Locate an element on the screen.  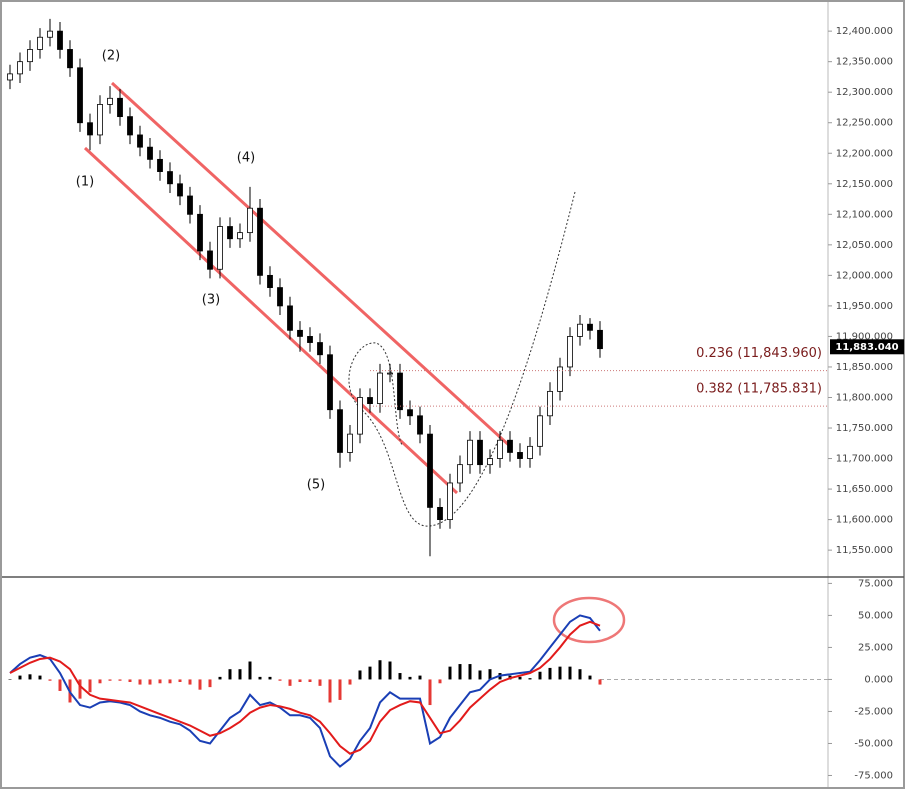
y-tick-label: 11,800.000 is located at coordinates (864, 397).